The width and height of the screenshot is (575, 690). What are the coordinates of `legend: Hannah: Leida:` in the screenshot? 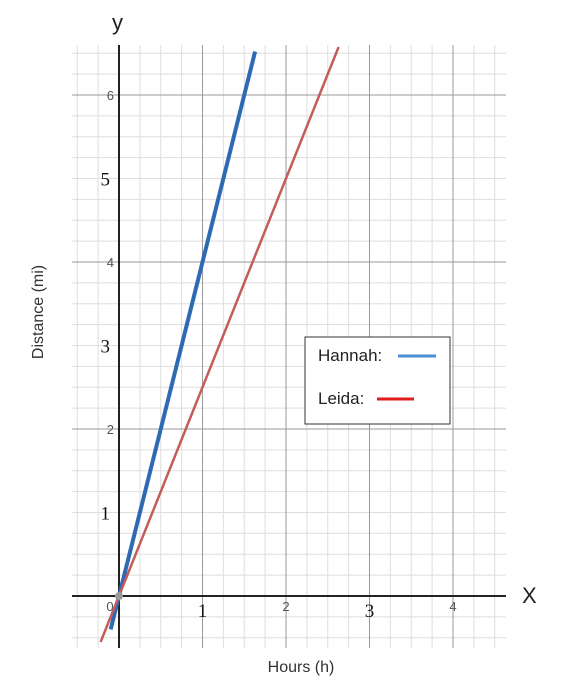 It's located at (377, 380).